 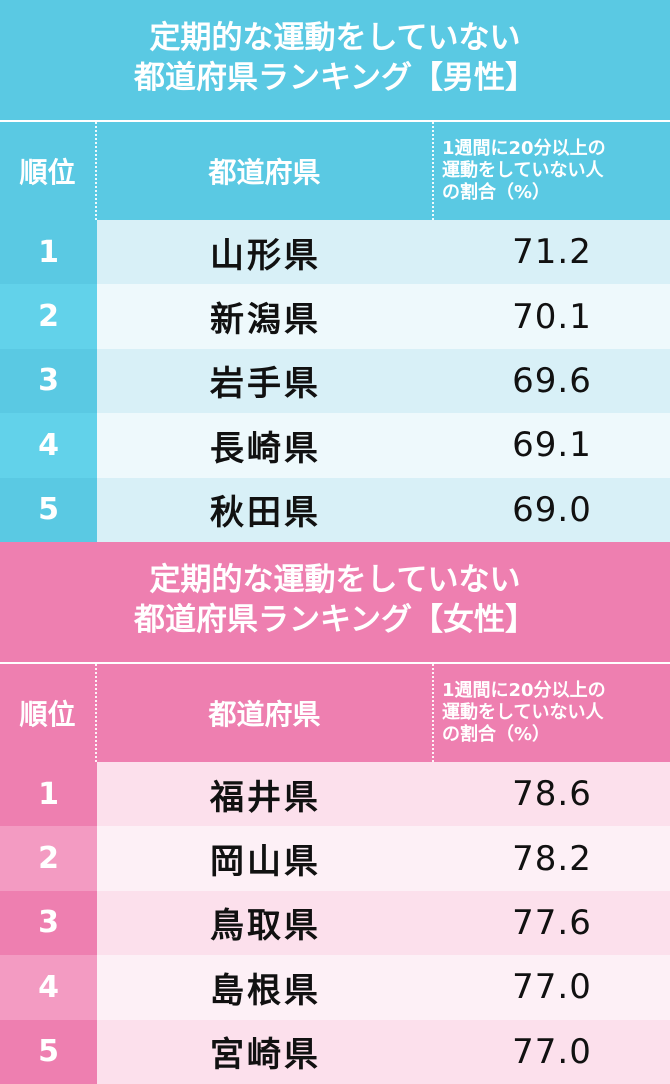 I want to click on male-table-header: 順位 都道府県 1週間に20分以上の 運動をしていない人 の割合（%）, so click(x=335, y=170).